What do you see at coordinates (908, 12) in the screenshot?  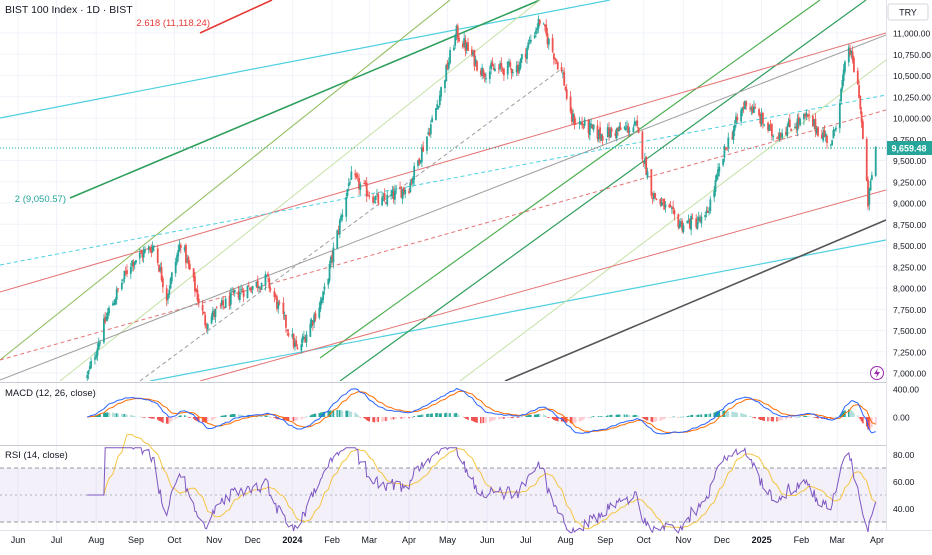 I see `currency-button: TRY` at bounding box center [908, 12].